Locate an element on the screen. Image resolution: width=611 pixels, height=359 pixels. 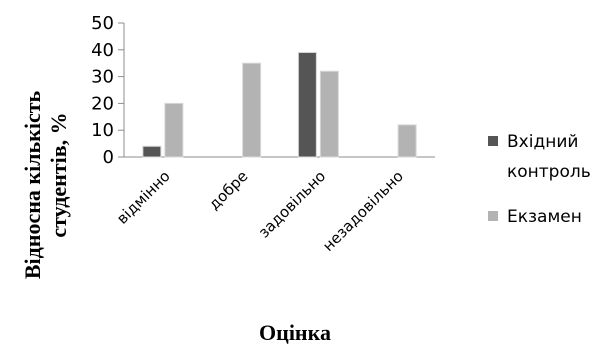
legend-swatch-vkhidnyi is located at coordinates (493, 141).